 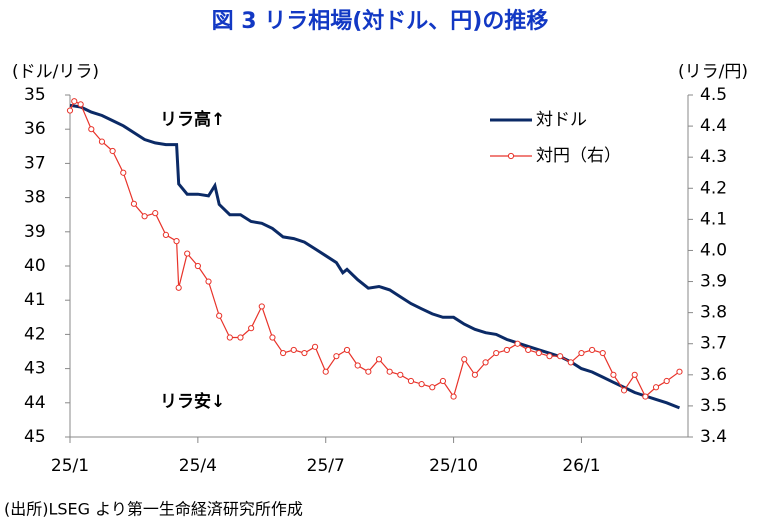 What do you see at coordinates (192, 119) in the screenshot?
I see `annotation: リラ高↑` at bounding box center [192, 119].